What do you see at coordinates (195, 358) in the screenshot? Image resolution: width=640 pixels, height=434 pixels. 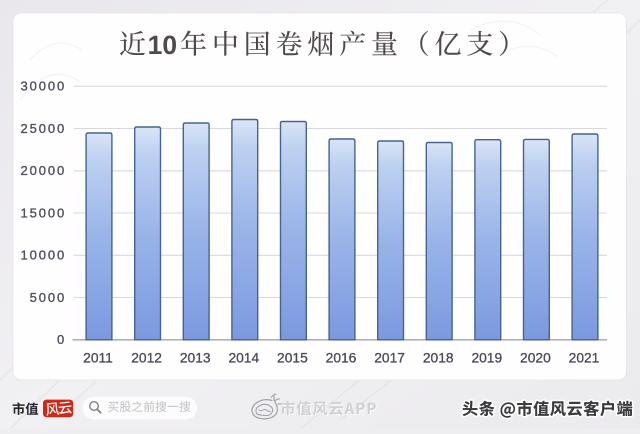 I see `svg-text: 2013` at bounding box center [195, 358].